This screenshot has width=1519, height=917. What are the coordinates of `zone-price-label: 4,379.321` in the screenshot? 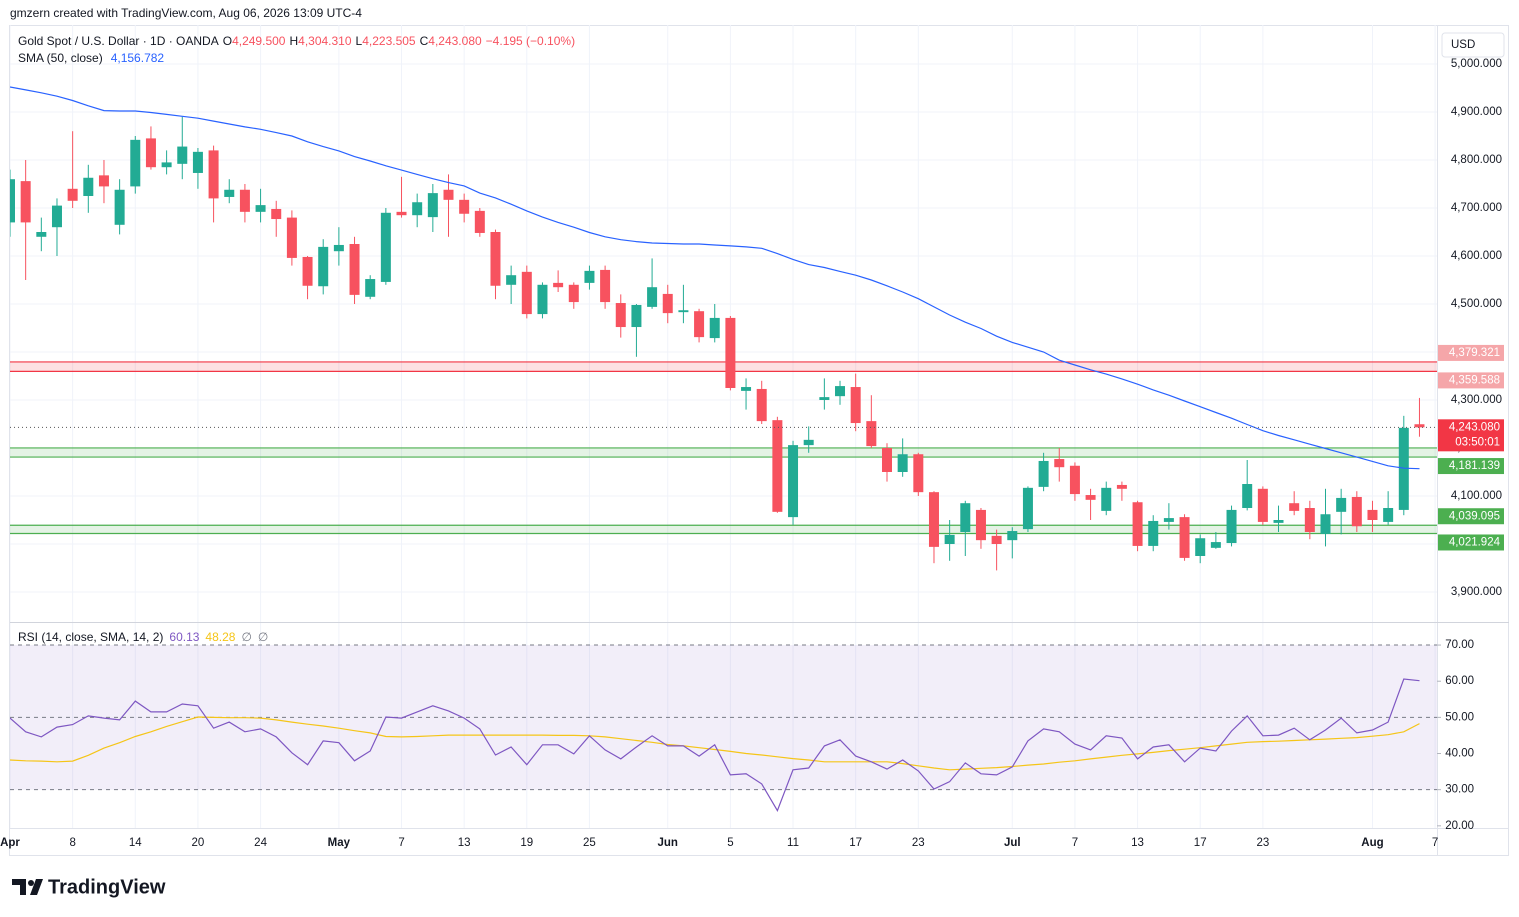 It's located at (1474, 353).